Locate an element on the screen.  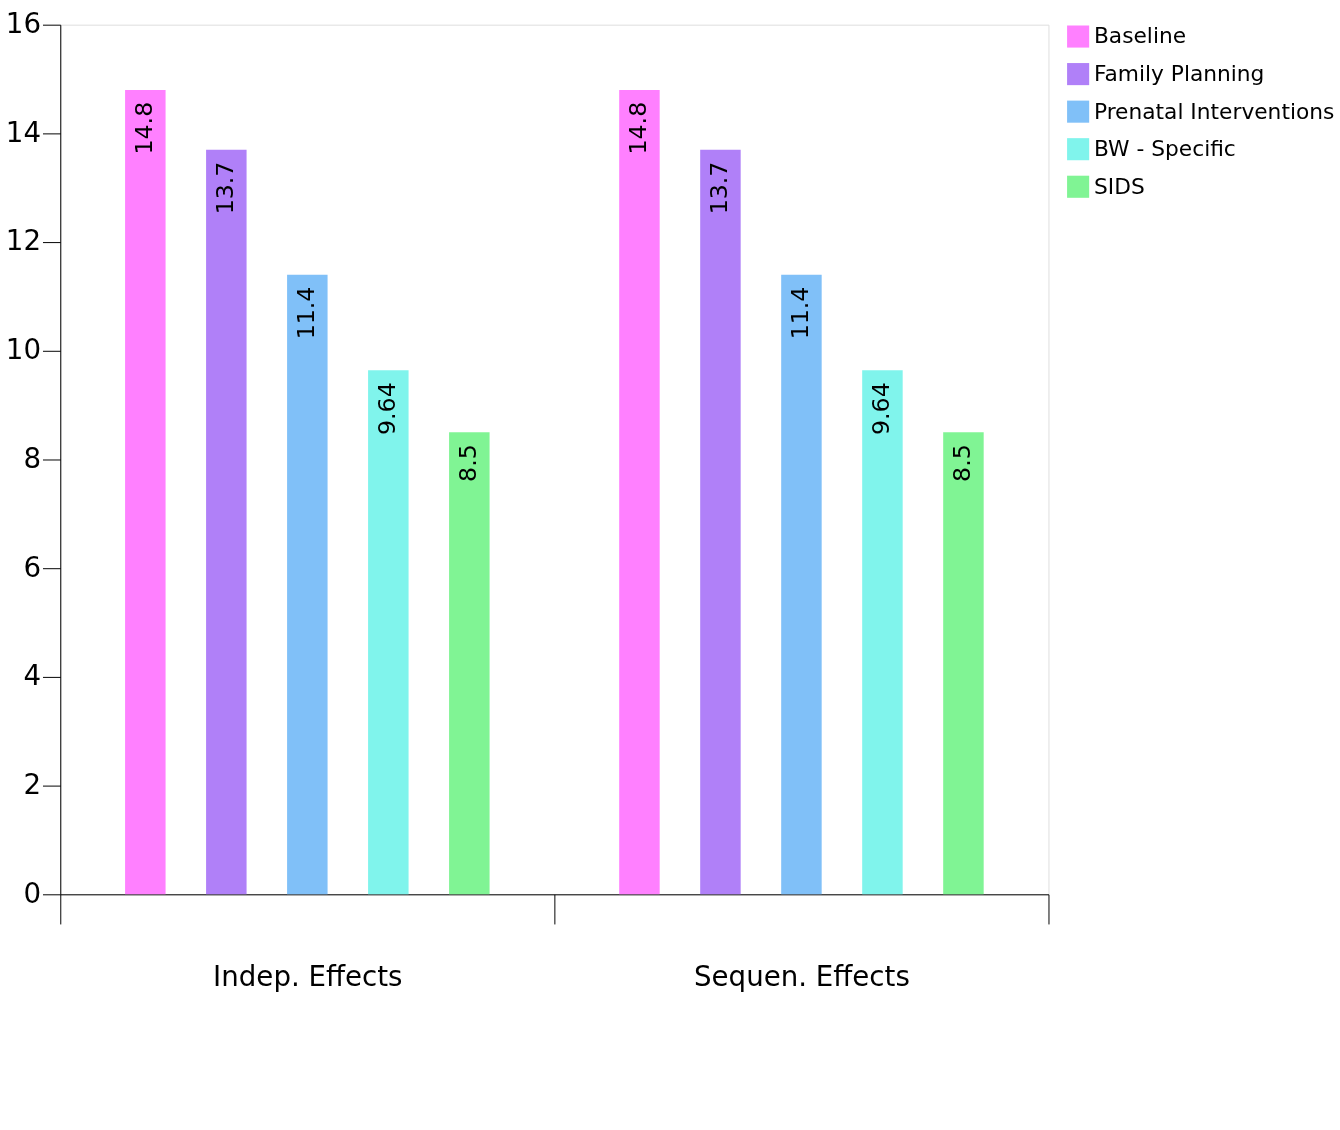
legend-label: SIDS is located at coordinates (1119, 186).